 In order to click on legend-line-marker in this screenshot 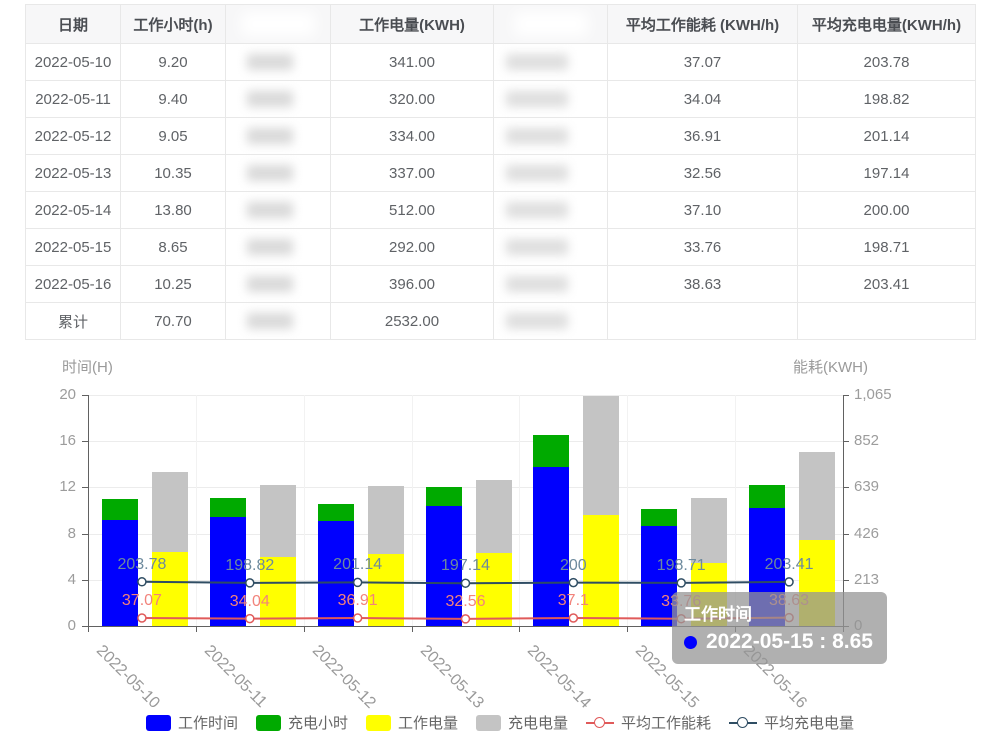, I will do `click(743, 722)`.